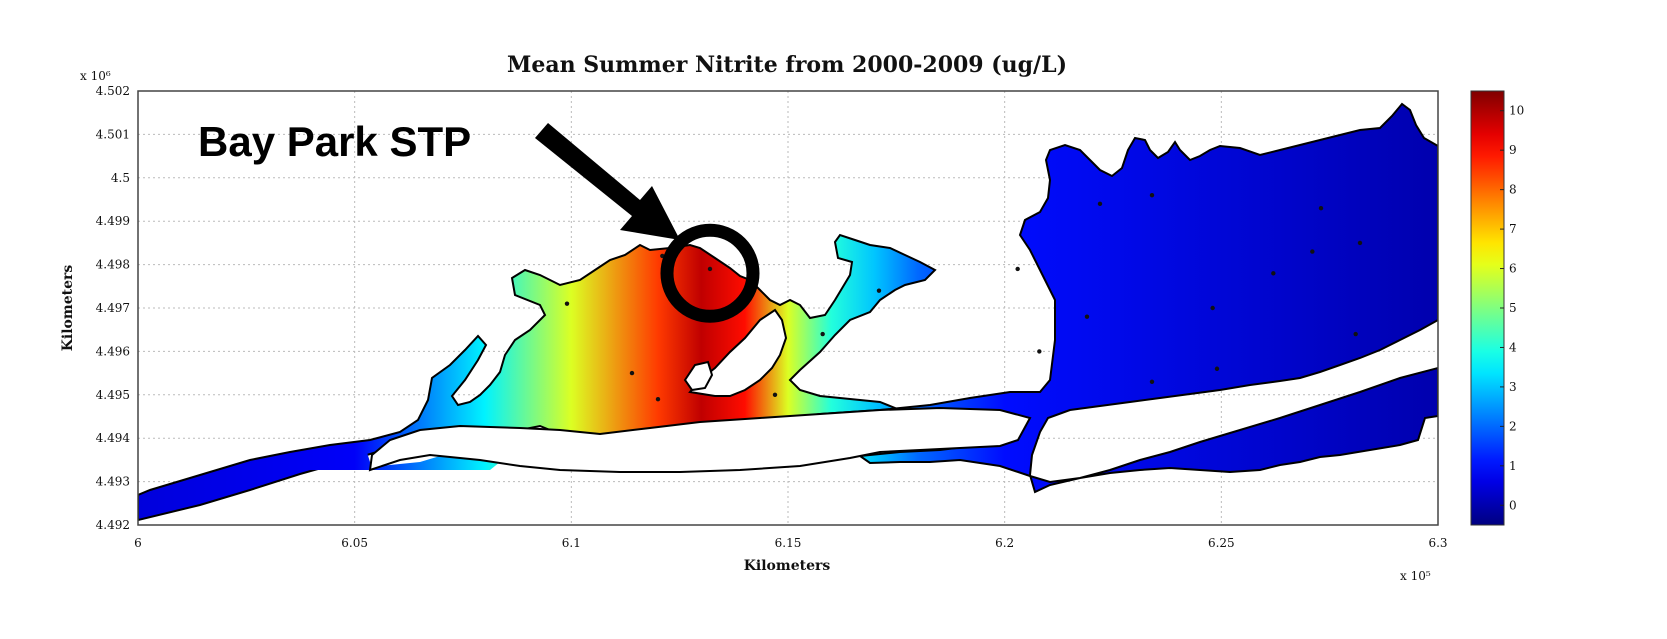 This screenshot has width=1667, height=639. I want to click on colorbar-tick-label: 10, so click(1516, 111).